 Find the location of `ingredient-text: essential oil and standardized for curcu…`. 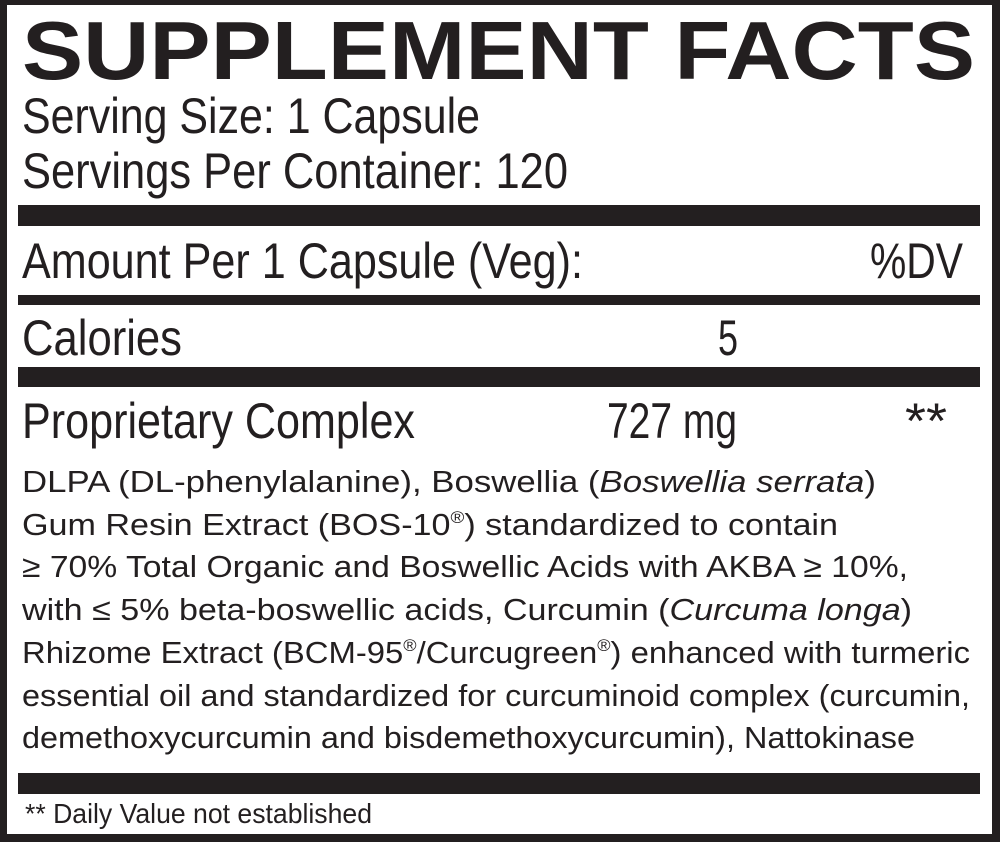

ingredient-text: essential oil and standardized for curcu… is located at coordinates (496, 695).